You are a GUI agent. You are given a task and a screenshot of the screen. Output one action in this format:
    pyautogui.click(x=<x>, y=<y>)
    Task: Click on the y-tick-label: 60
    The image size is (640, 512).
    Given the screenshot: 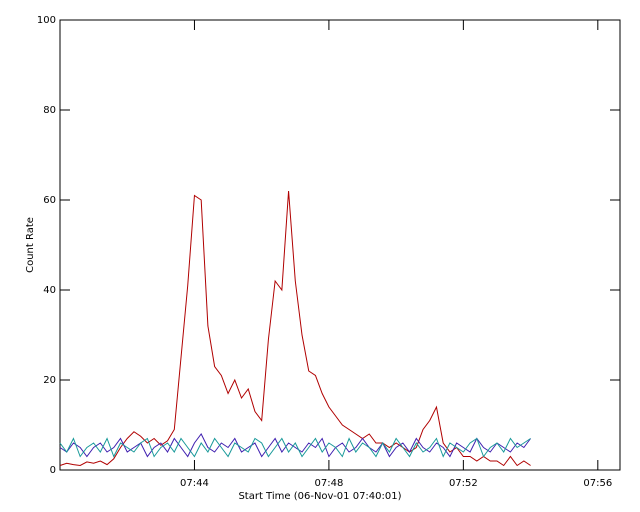 What is the action you would take?
    pyautogui.click(x=49, y=200)
    